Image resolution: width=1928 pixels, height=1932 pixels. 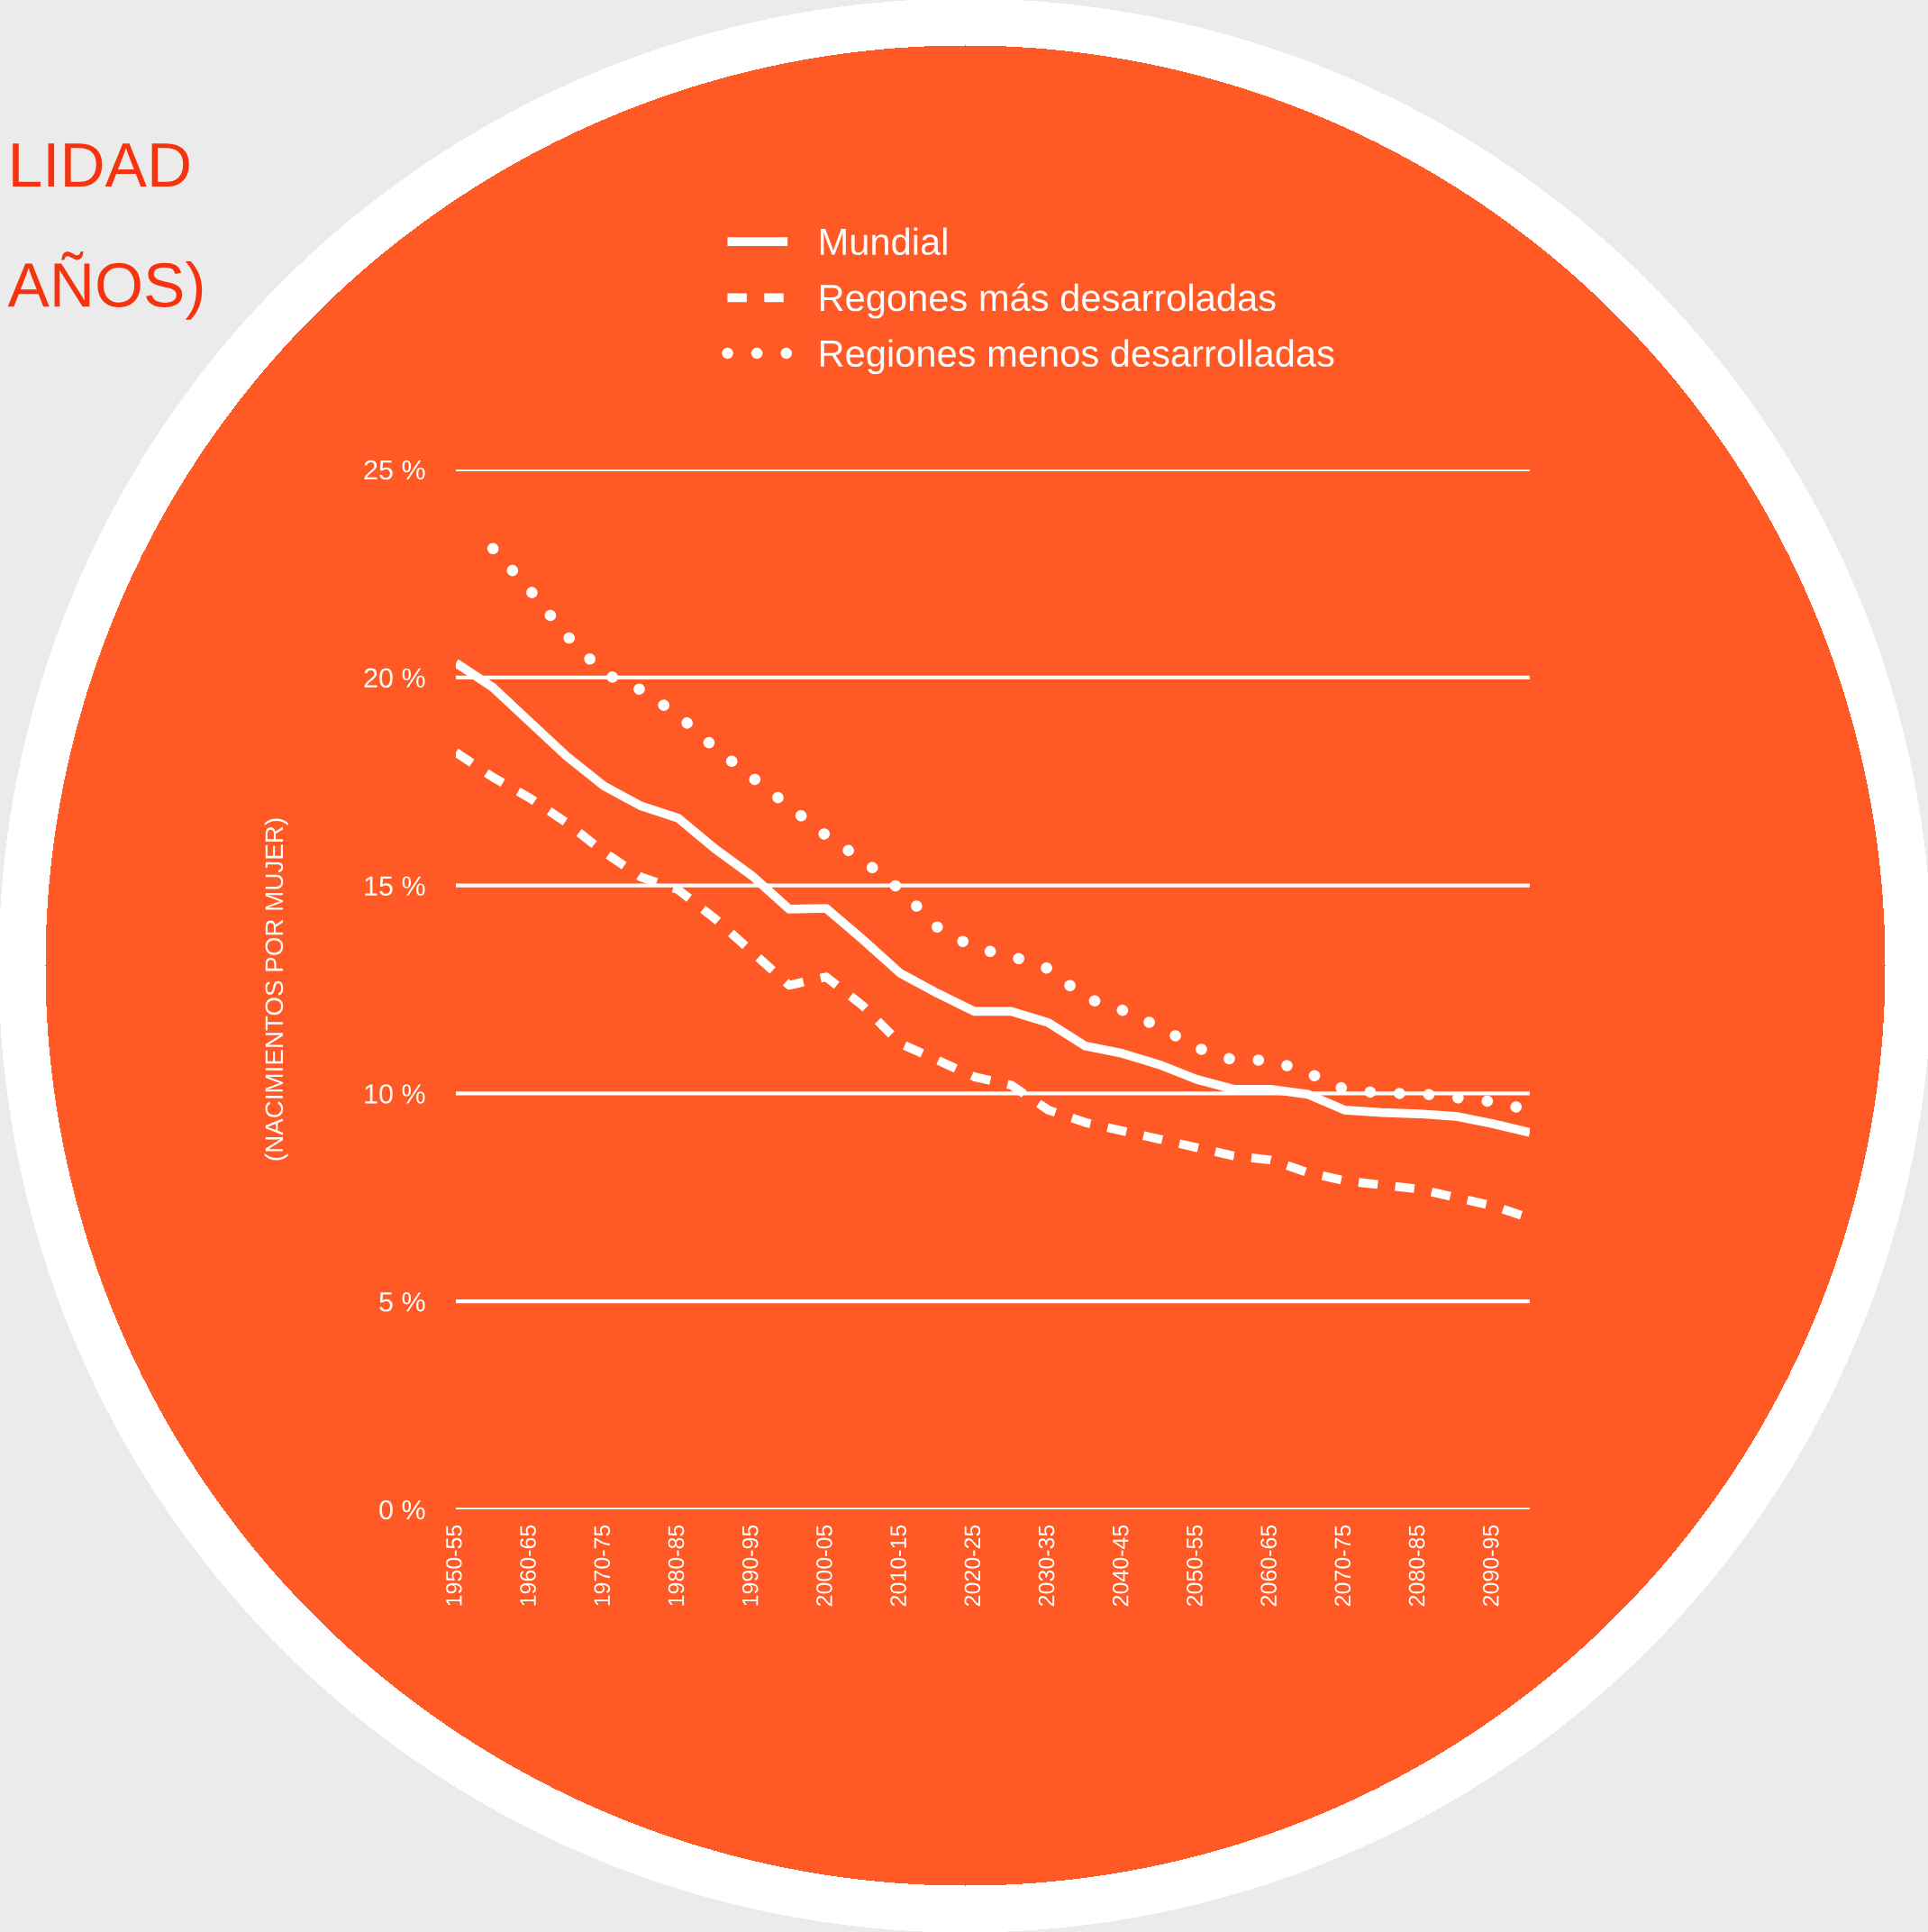 What do you see at coordinates (677, 1565) in the screenshot?
I see `x-tick-label: 1980-85` at bounding box center [677, 1565].